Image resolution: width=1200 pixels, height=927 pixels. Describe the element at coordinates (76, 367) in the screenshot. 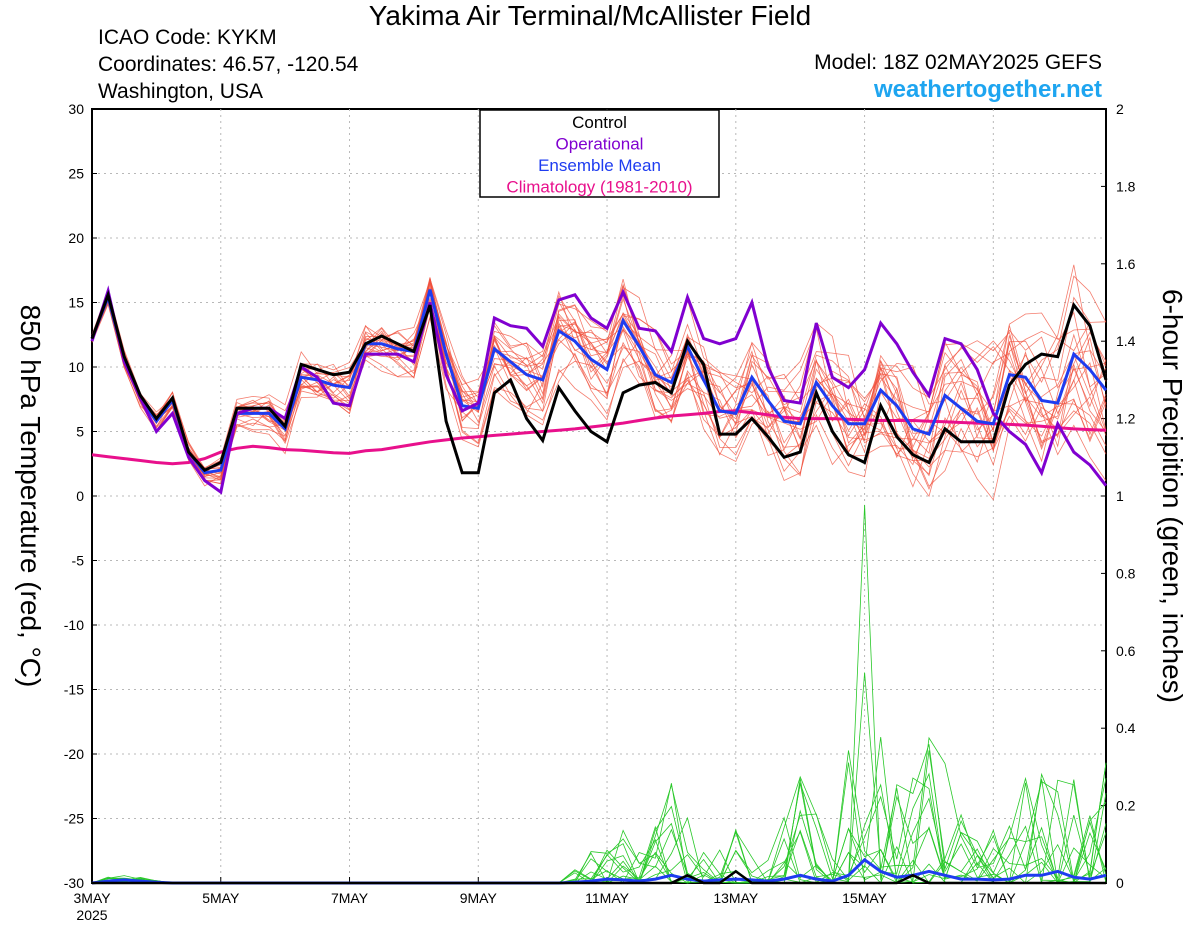

I see `y-tick-label: 10` at that location.